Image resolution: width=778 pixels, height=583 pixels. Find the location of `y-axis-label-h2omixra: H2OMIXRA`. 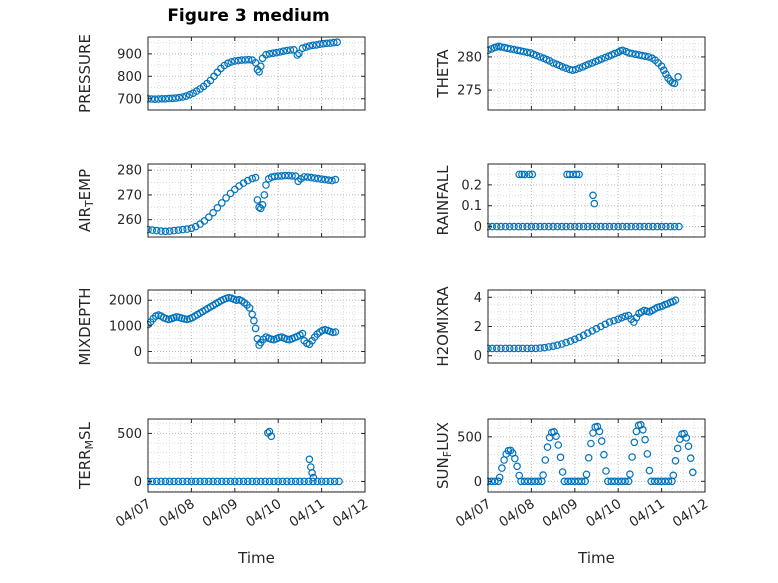

y-axis-label-h2omixra: H2OMIXRA is located at coordinates (443, 326).